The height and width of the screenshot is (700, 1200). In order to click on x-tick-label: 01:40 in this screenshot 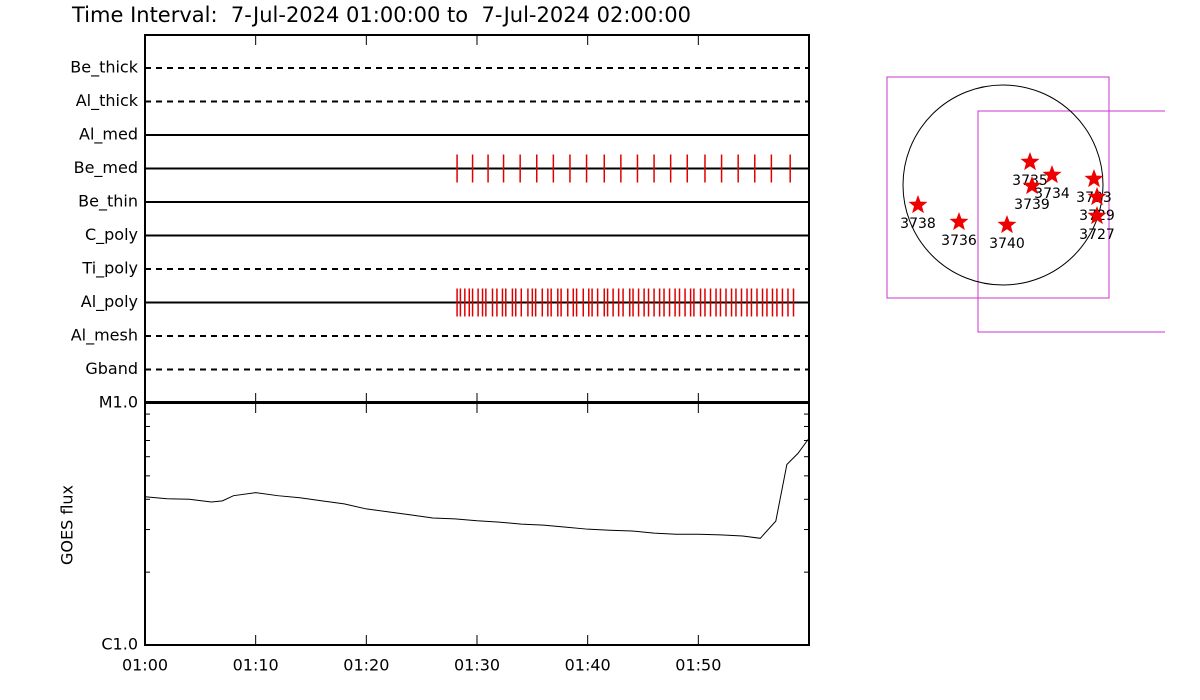, I will do `click(588, 665)`.